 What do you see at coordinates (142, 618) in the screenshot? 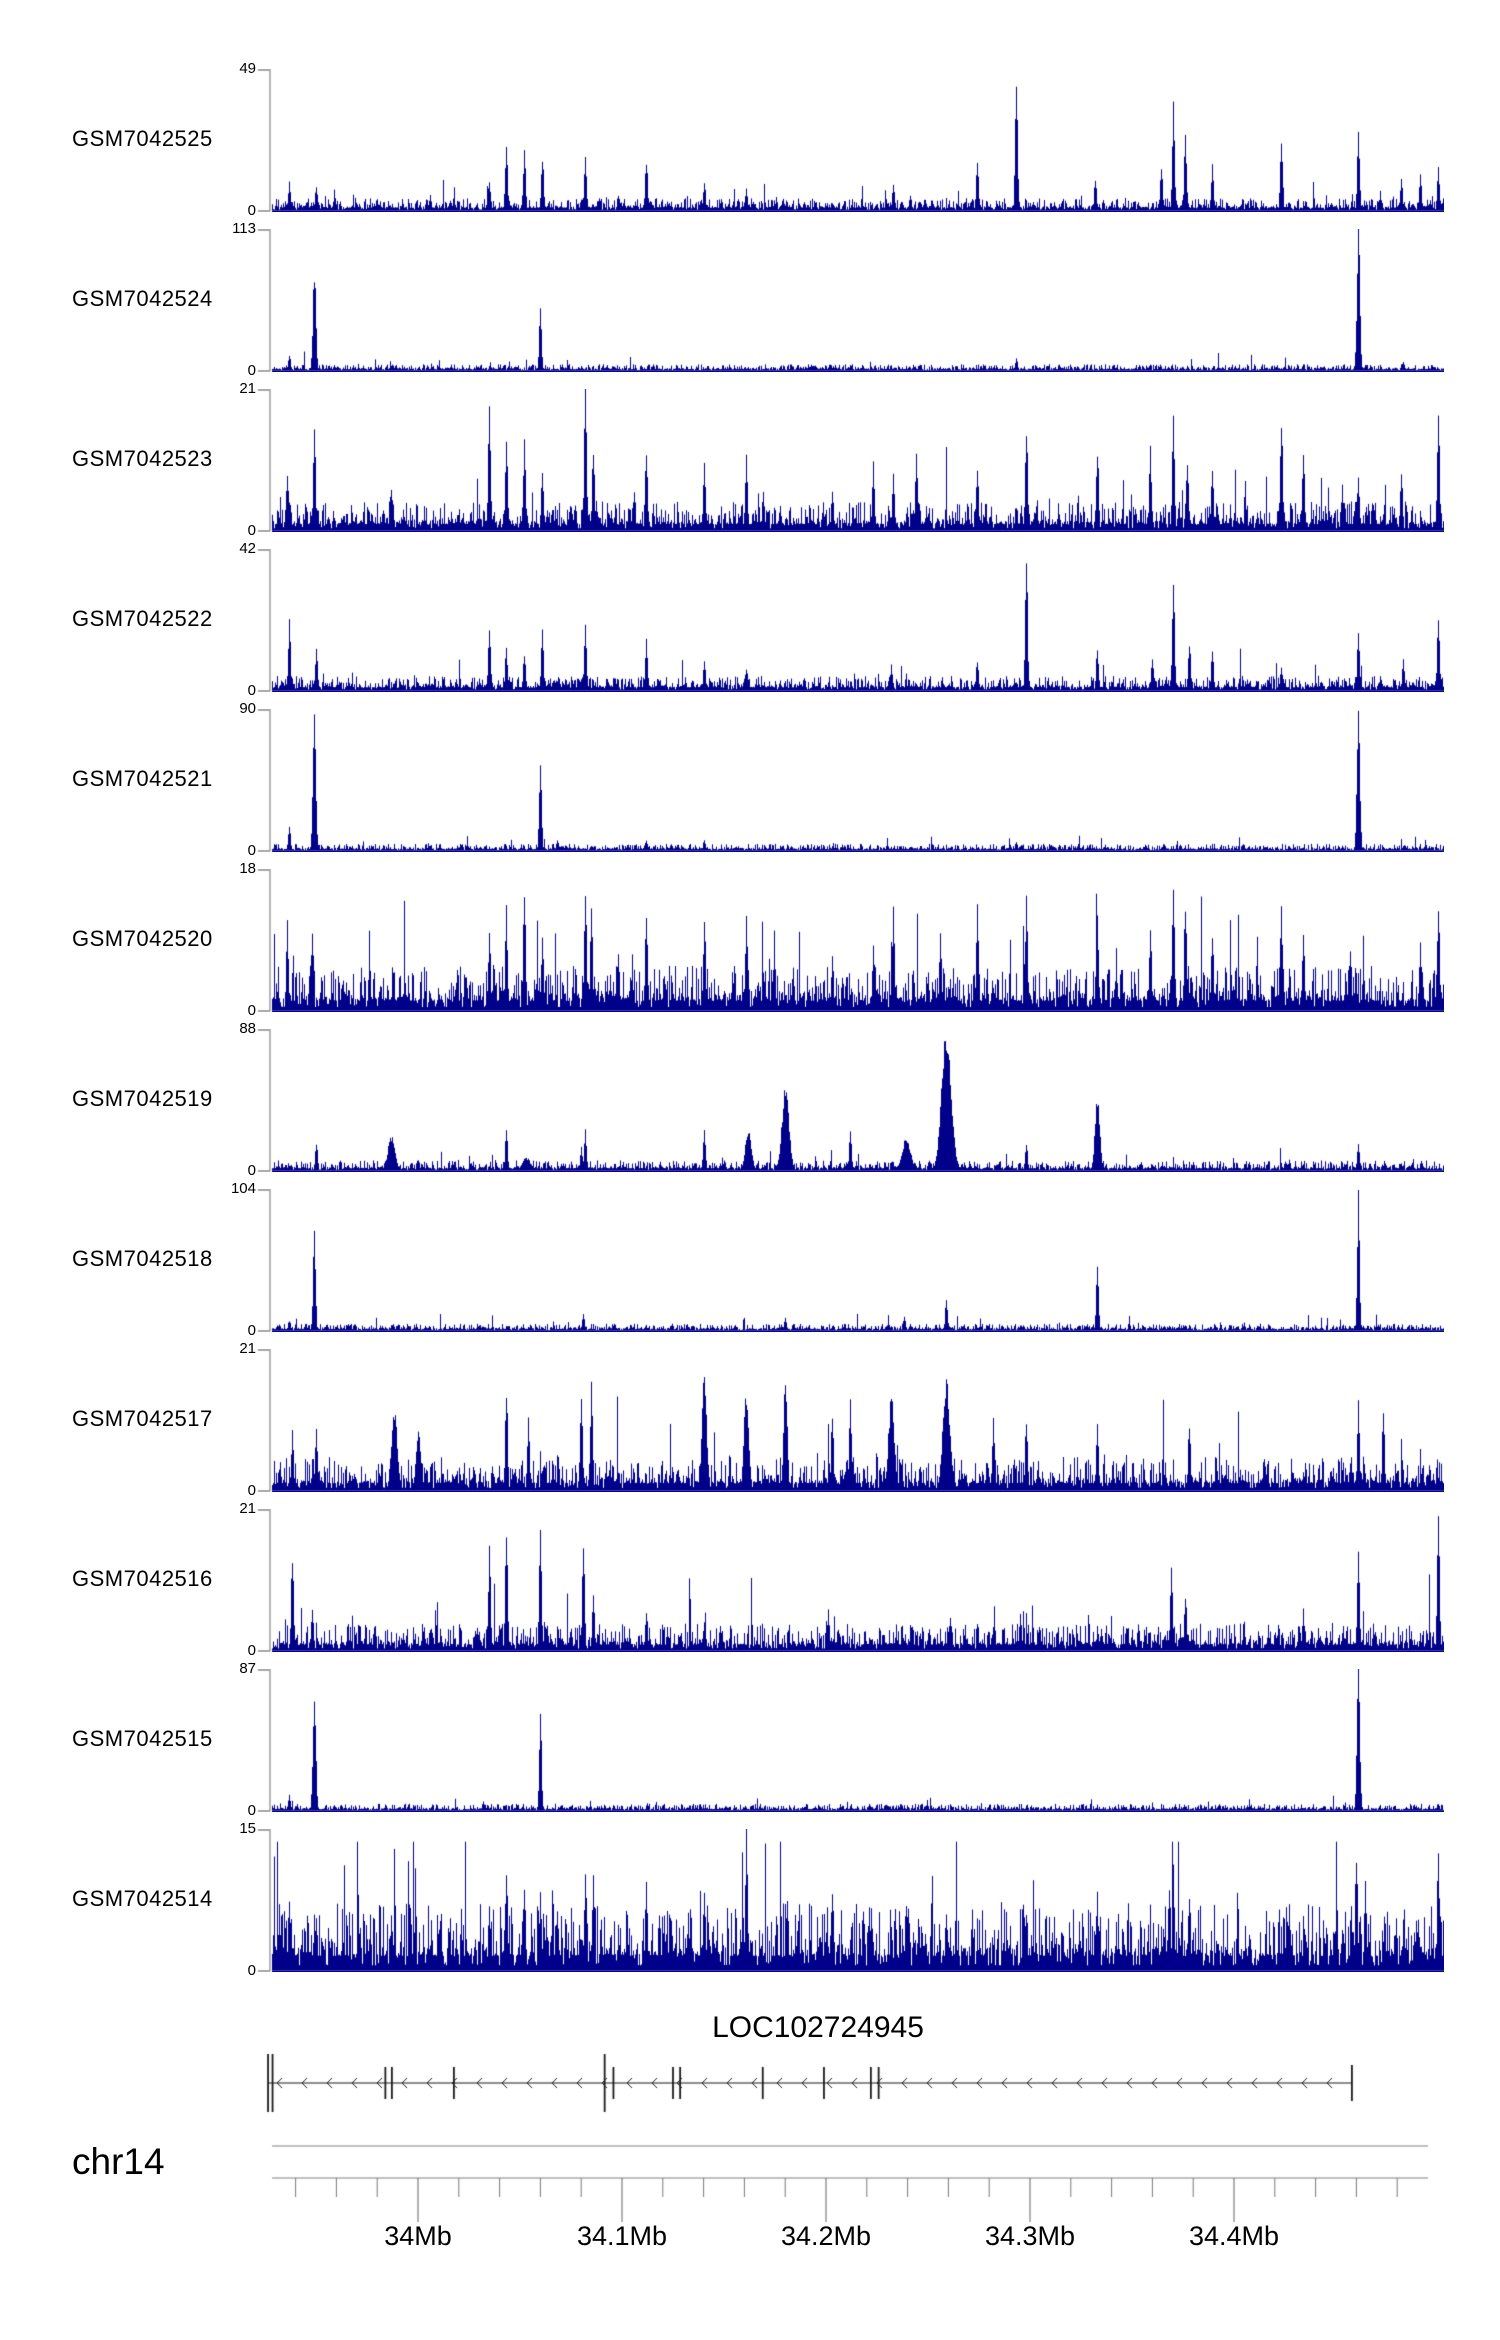
I see `track-label: GSM7042522` at bounding box center [142, 618].